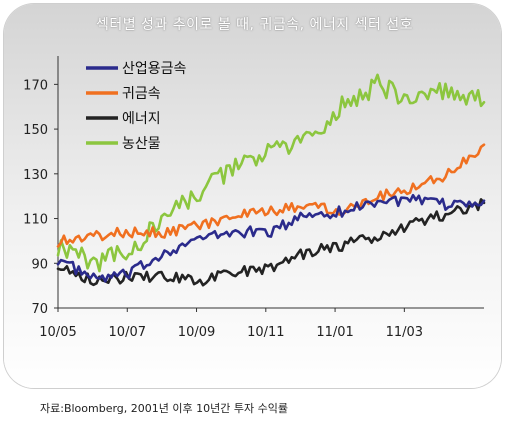 Image resolution: width=509 pixels, height=424 pixels. What do you see at coordinates (404, 332) in the screenshot?
I see `x-tick-label: 11/03` at bounding box center [404, 332].